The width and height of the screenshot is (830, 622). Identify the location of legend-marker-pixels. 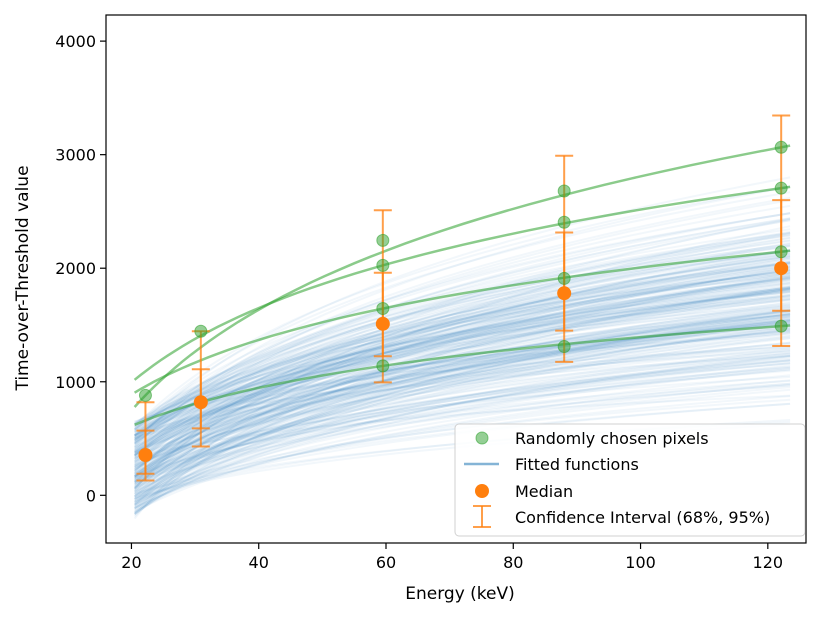
(482, 438).